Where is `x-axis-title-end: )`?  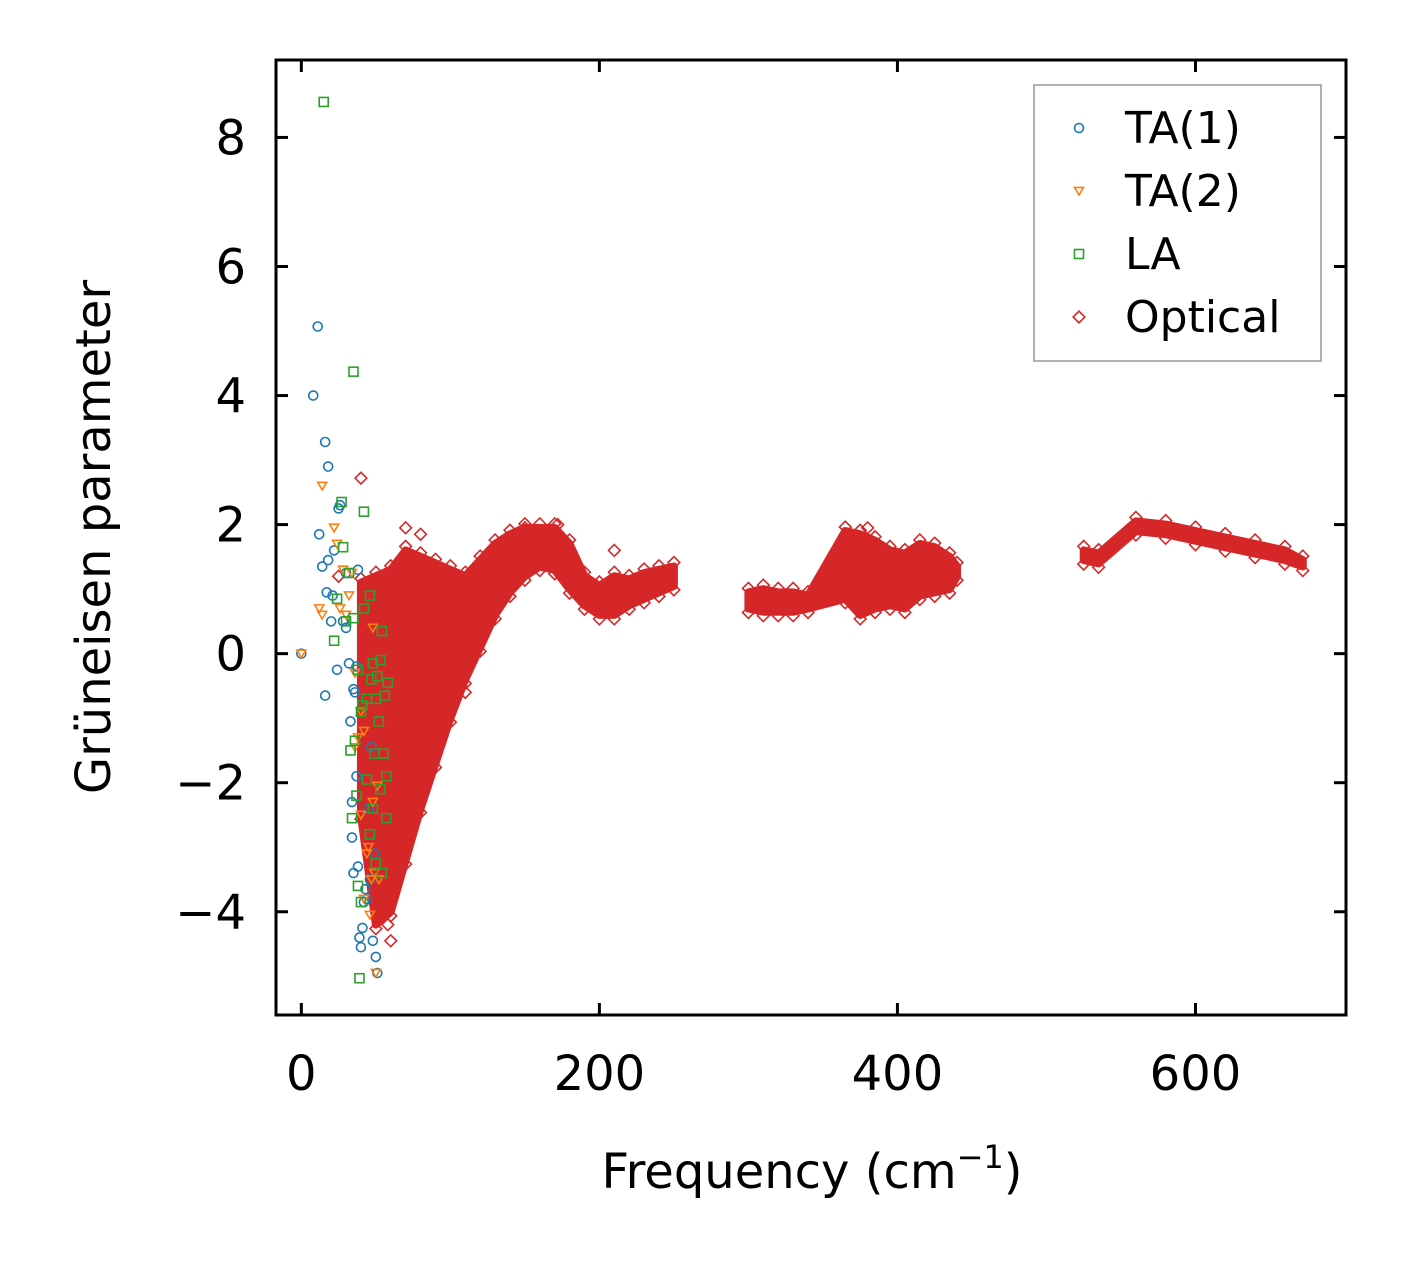
x-axis-title-end: ) is located at coordinates (1013, 1172).